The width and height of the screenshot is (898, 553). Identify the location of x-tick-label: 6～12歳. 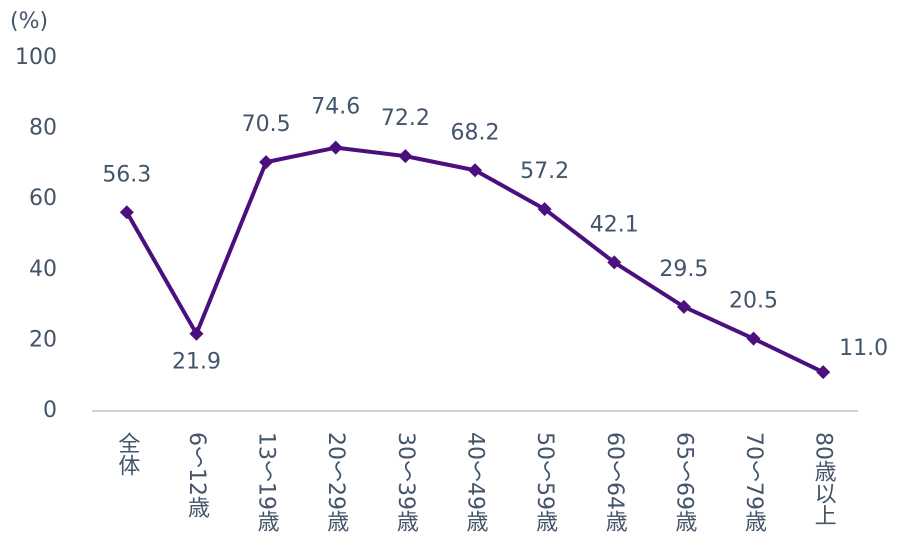
(197, 475).